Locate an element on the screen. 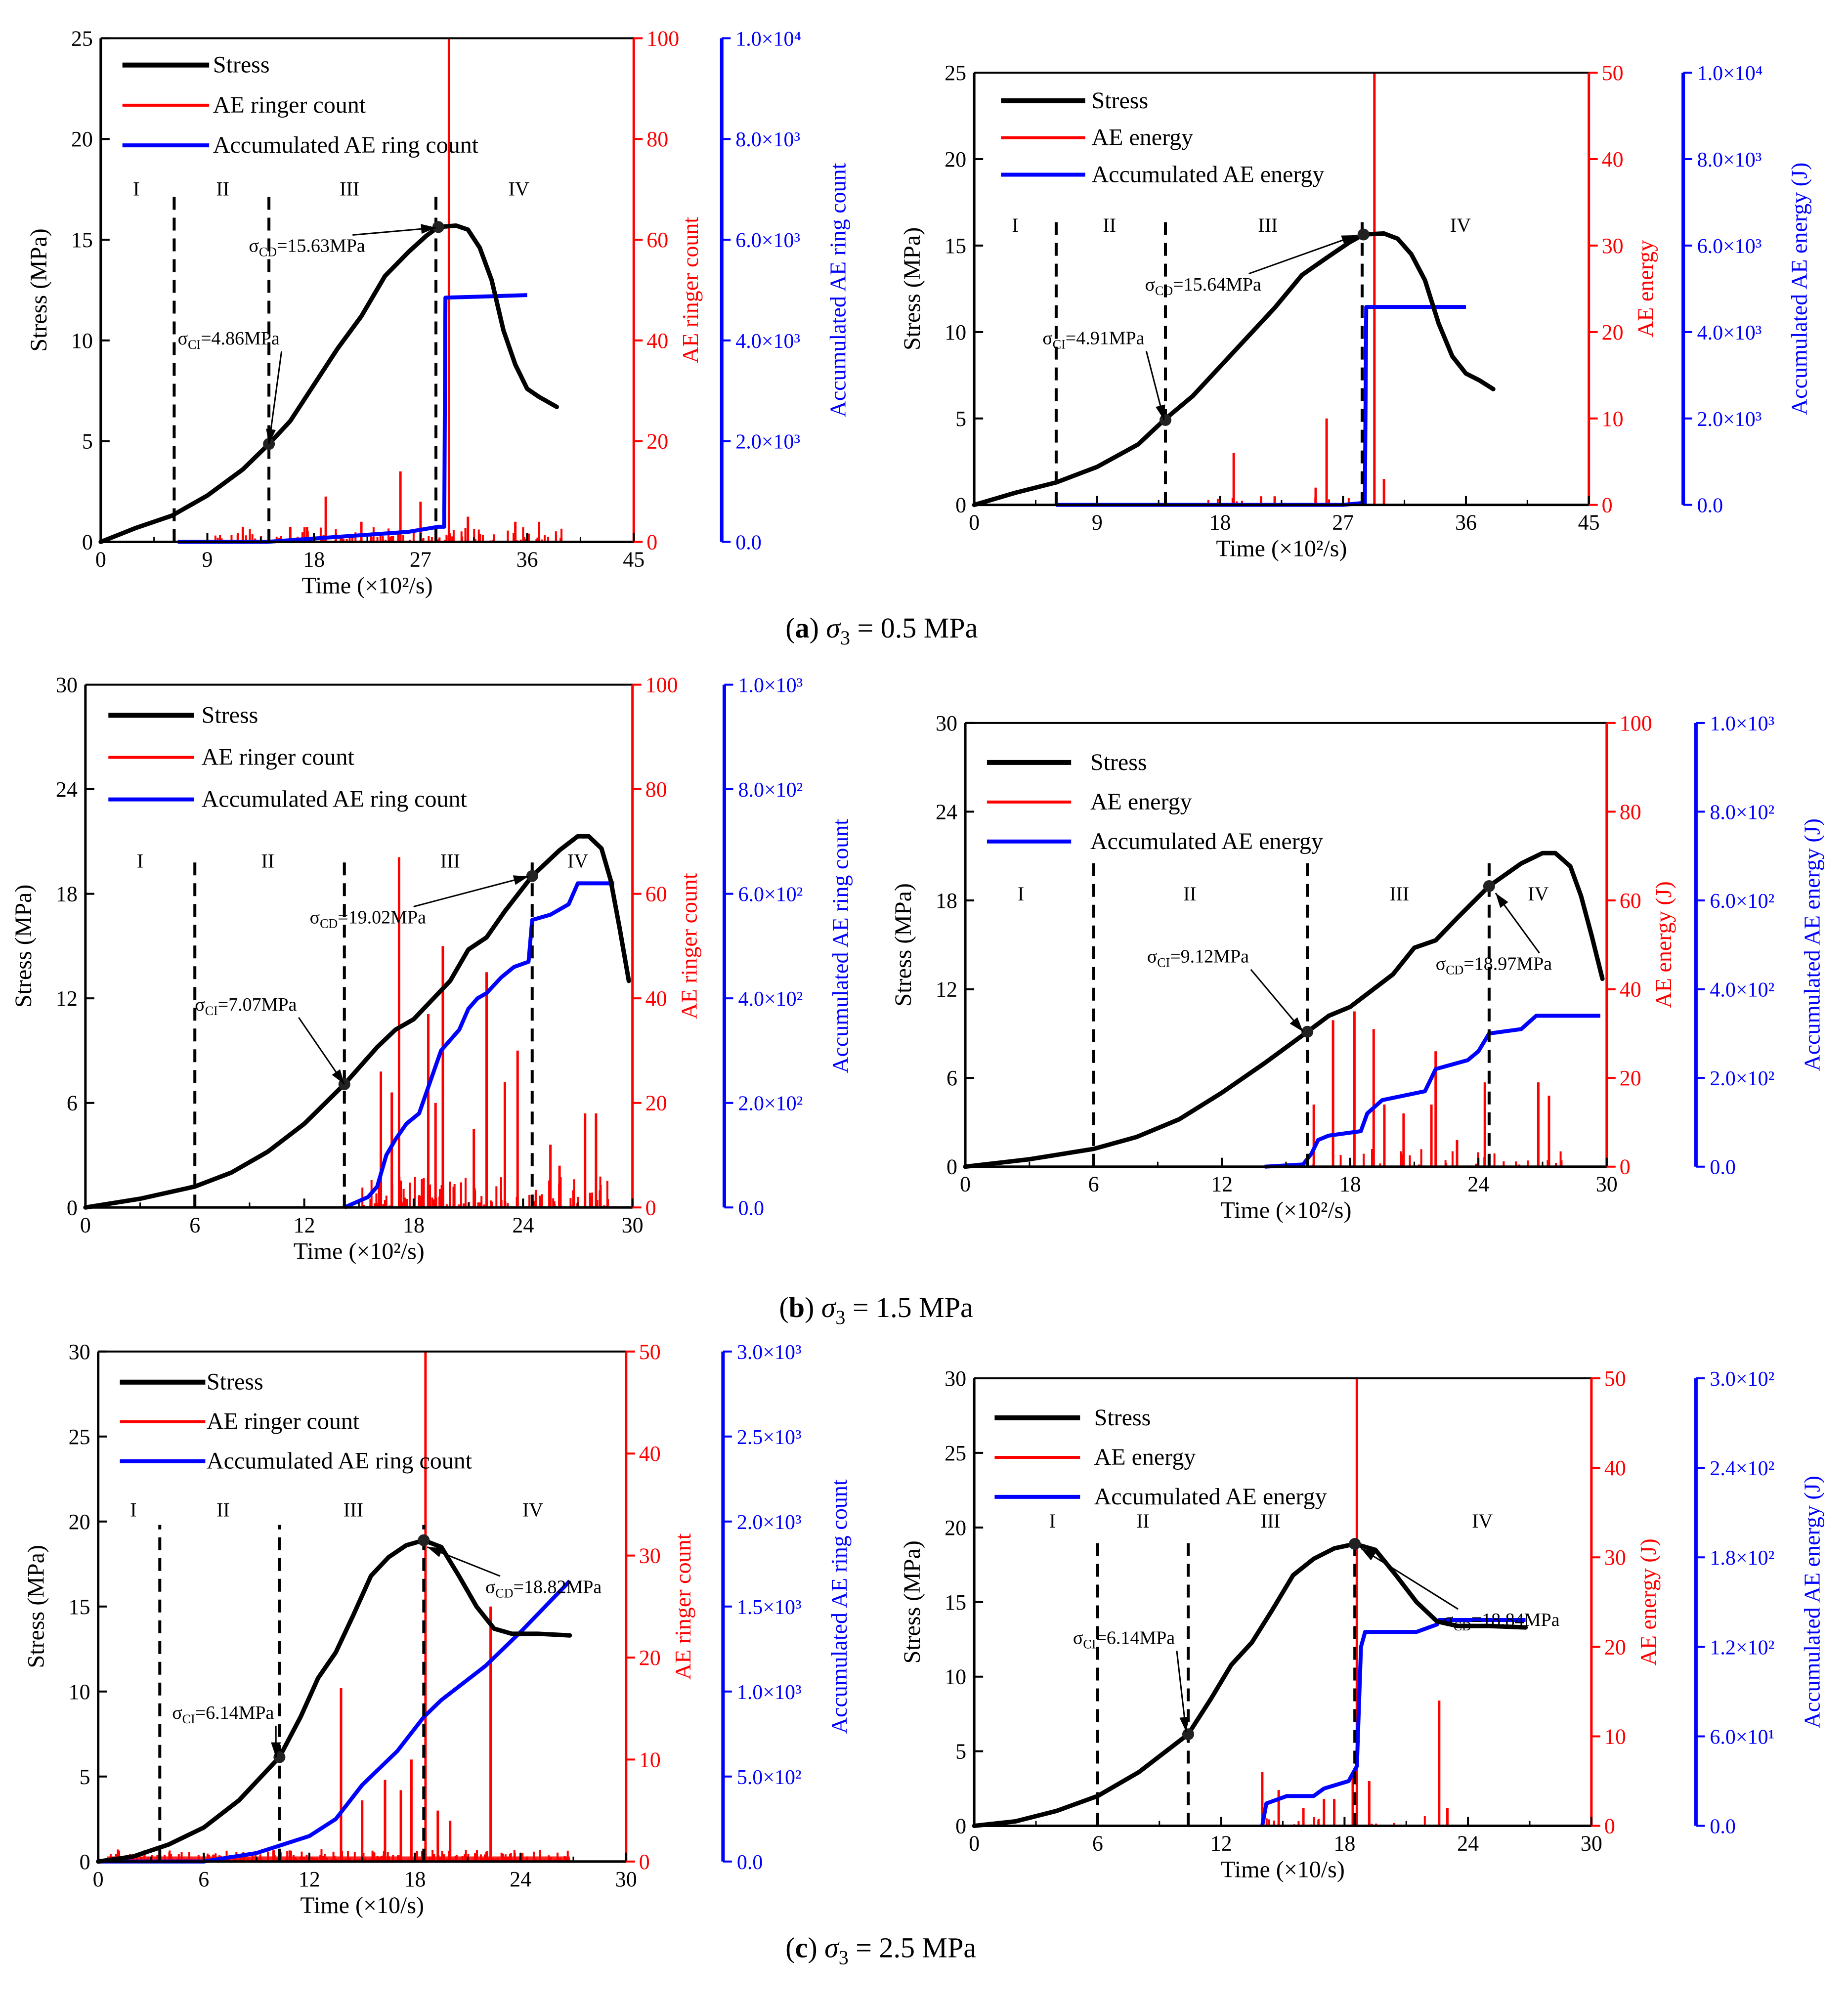  figure-caption-a: (a) σ3 = 0.5 MPa is located at coordinates (881, 630).